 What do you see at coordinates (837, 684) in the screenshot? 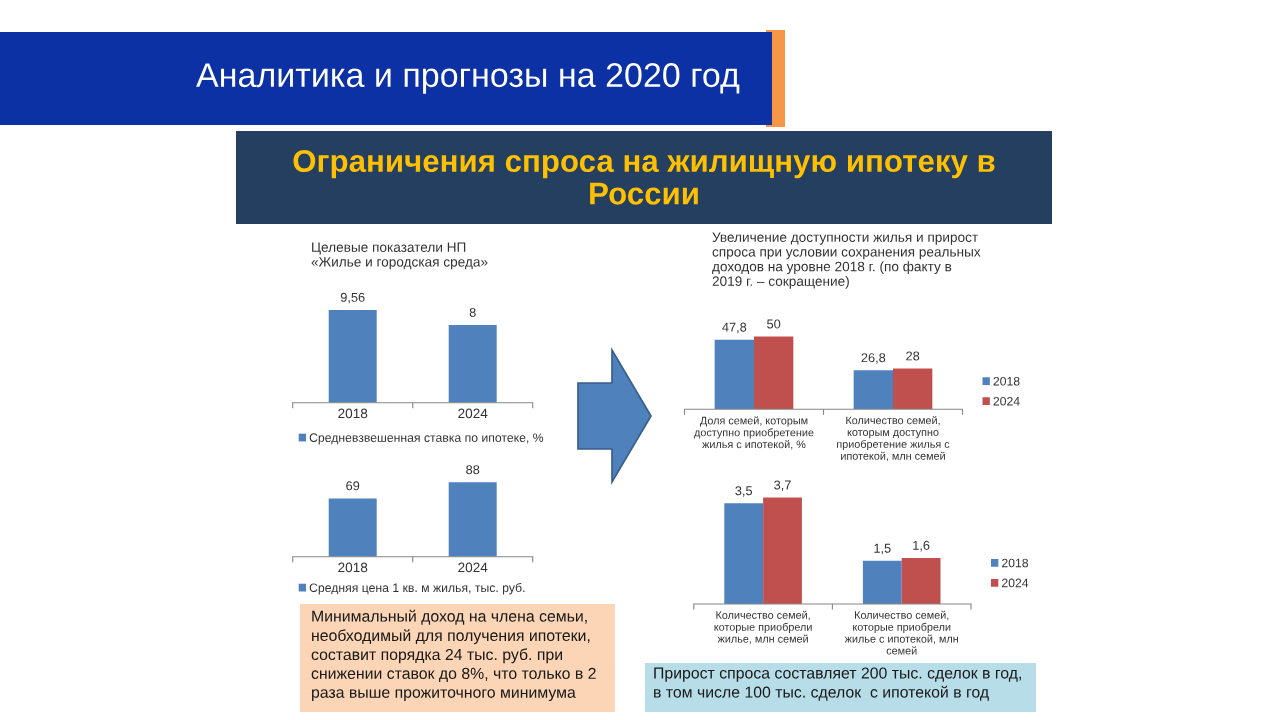
I see `text: Прирост спроса составляет 200 тыс. сделок в год, в том числе 100 тыс. сделок с ипотекой в год` at bounding box center [837, 684].